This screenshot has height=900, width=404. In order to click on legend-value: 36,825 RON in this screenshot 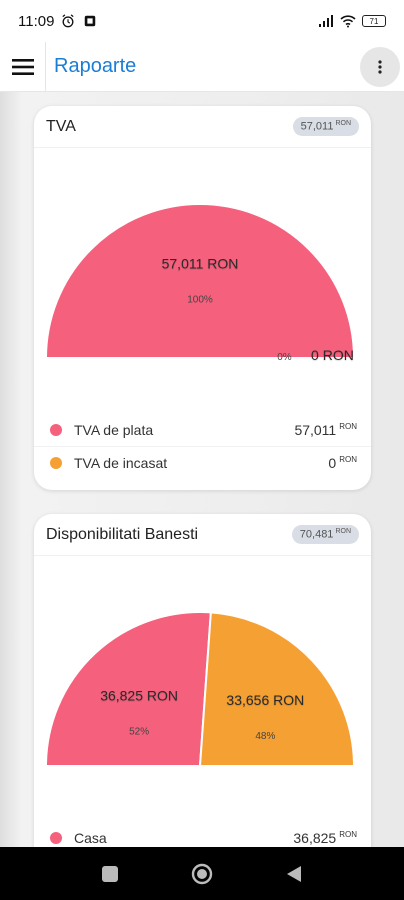, I will do `click(325, 838)`.